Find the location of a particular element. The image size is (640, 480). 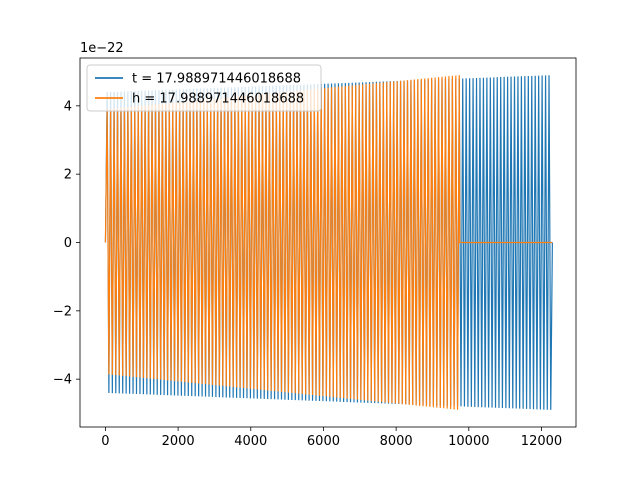

legend-entry: t = 17.988971446018688 is located at coordinates (216, 79).